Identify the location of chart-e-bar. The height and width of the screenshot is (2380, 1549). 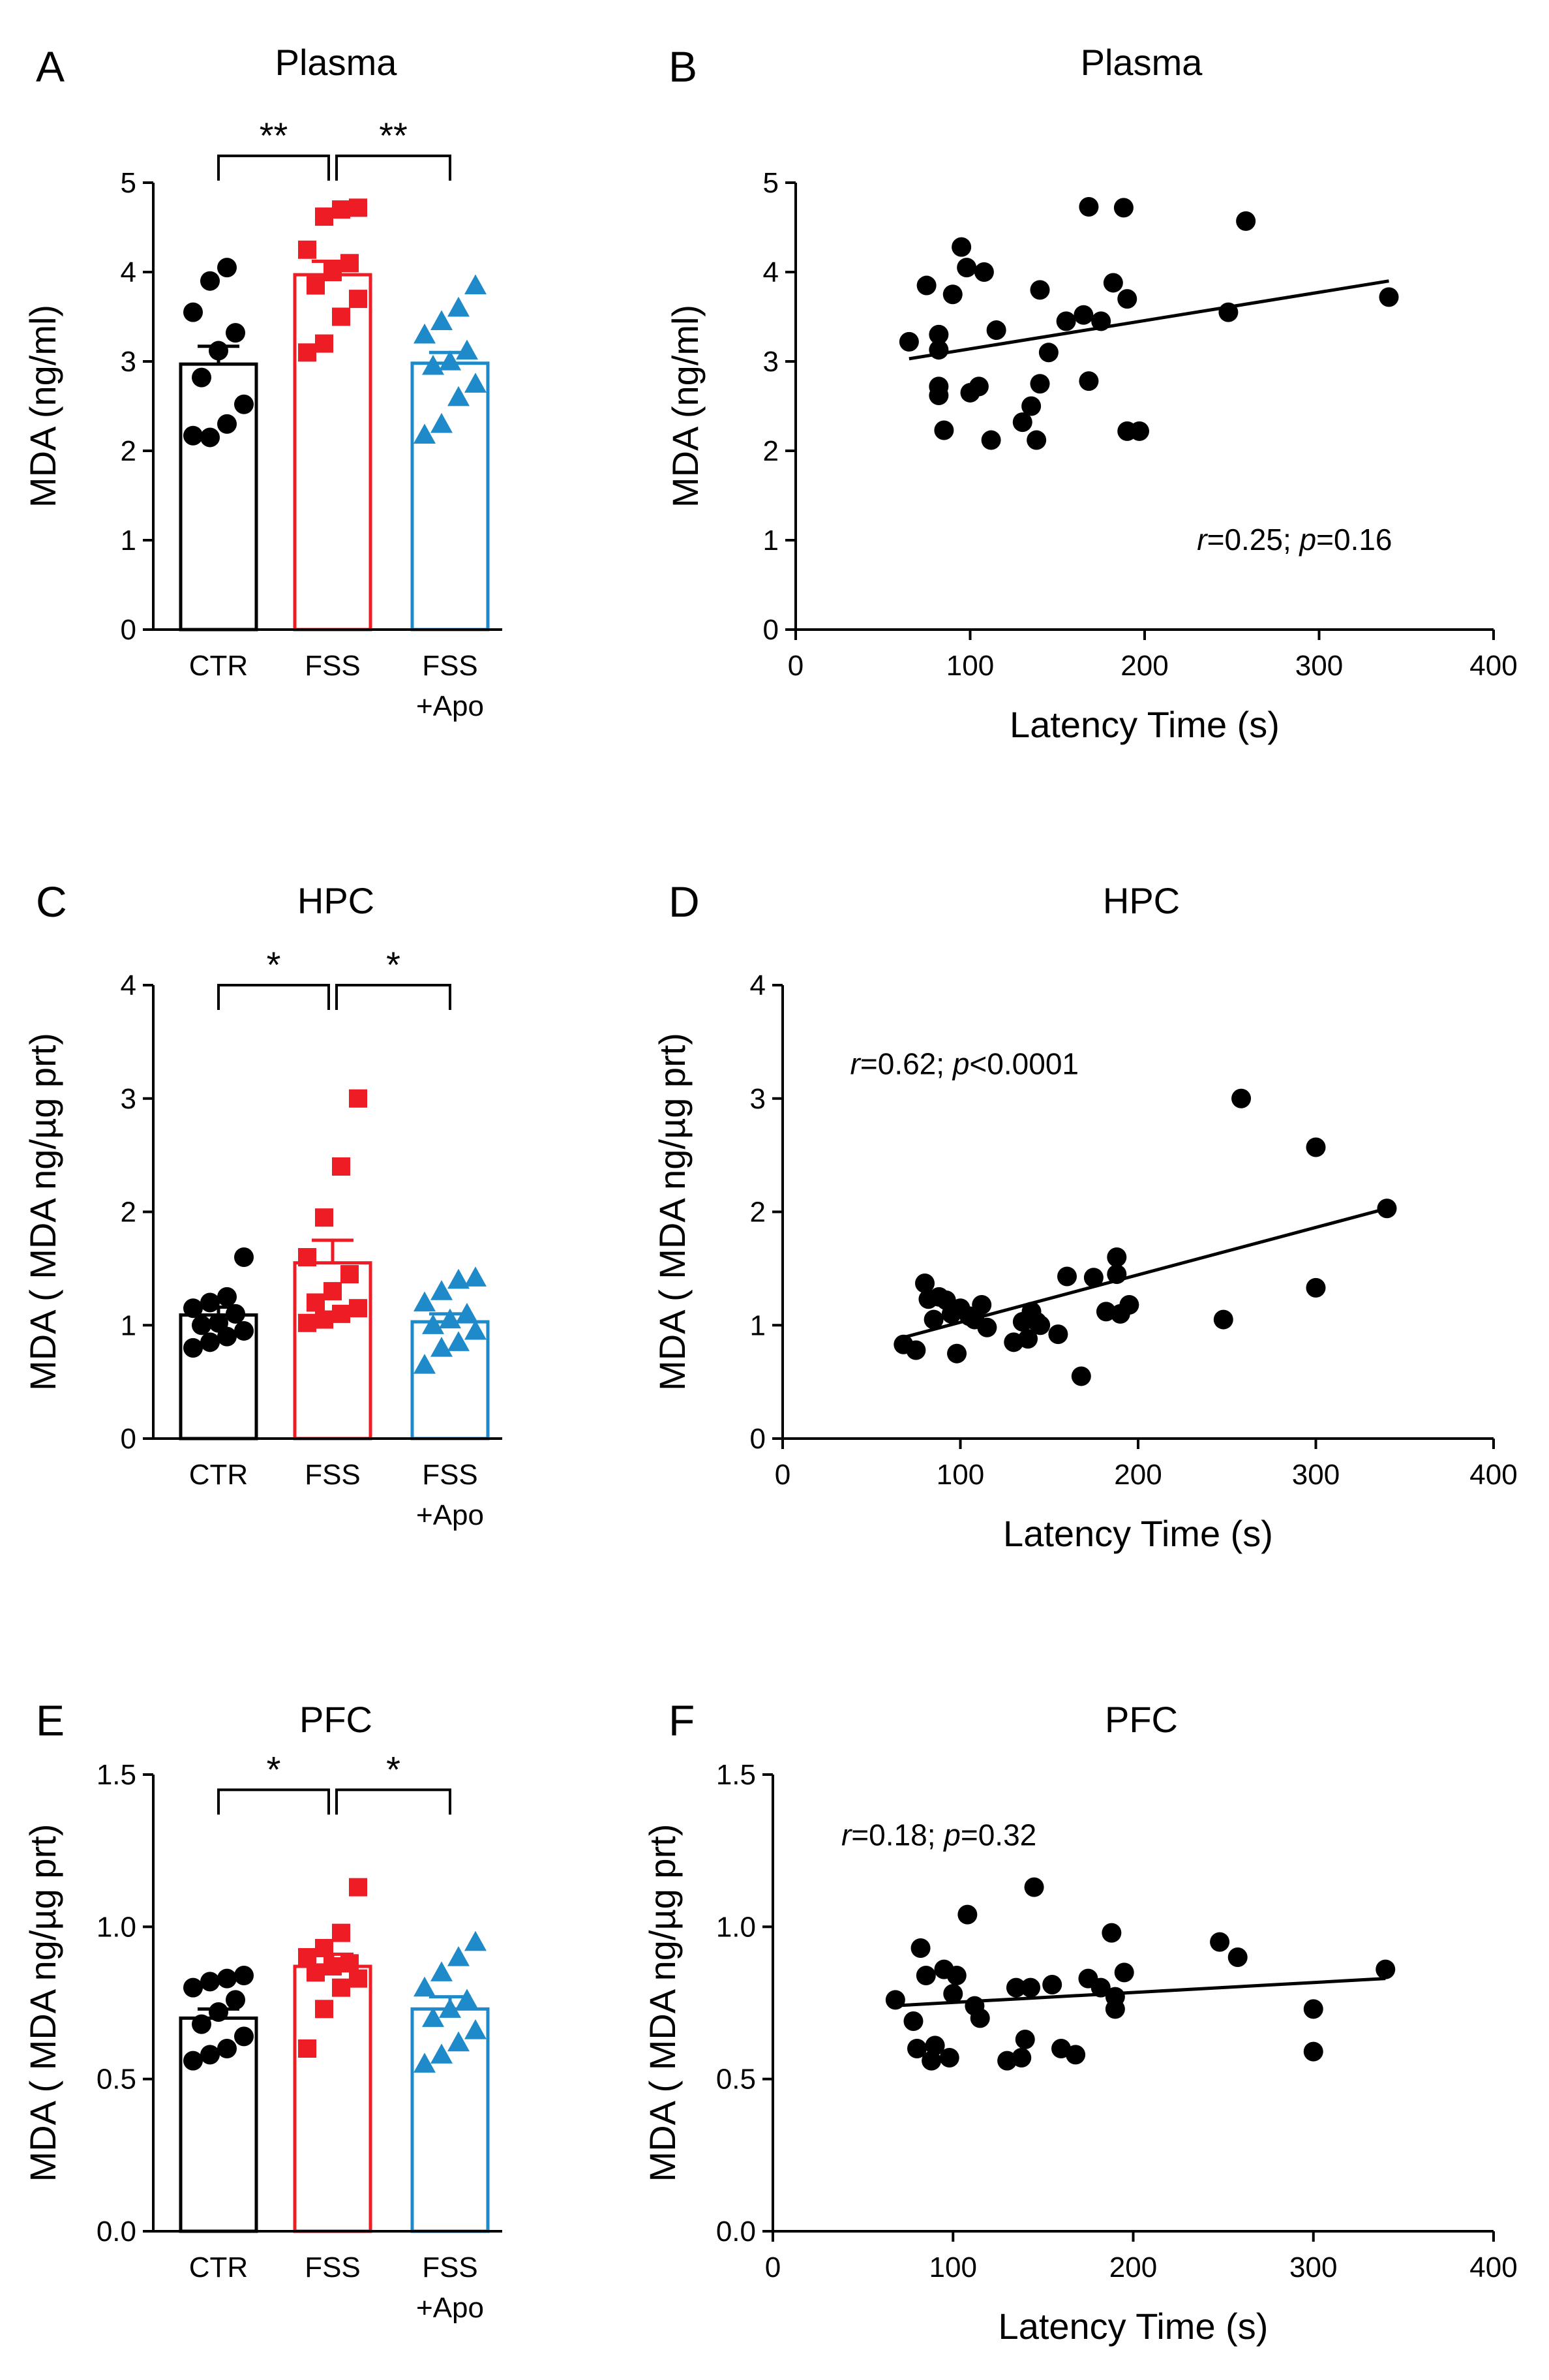
(450, 2120).